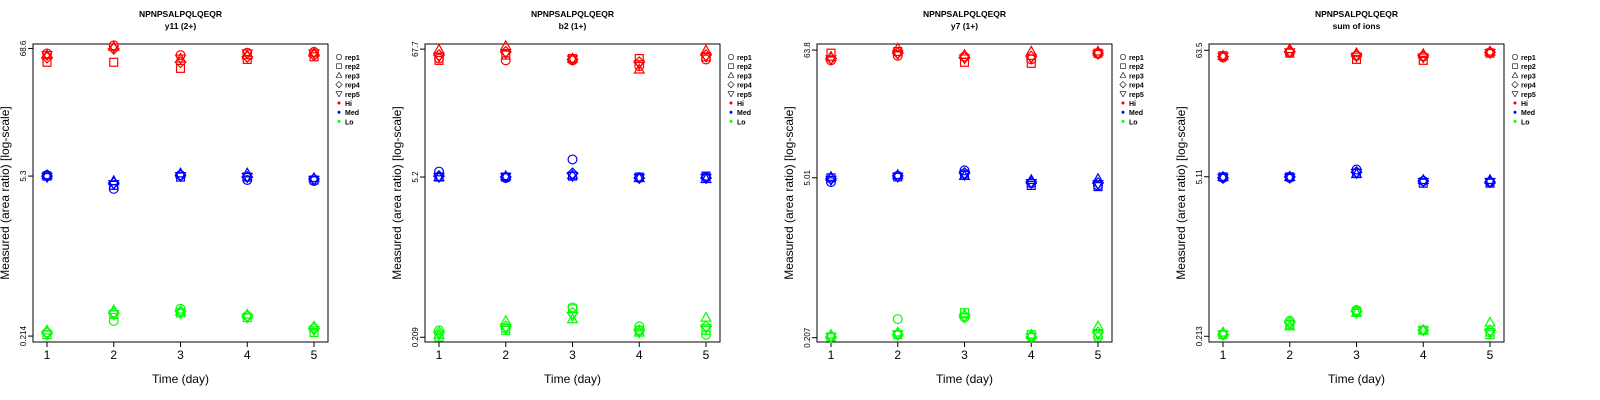 The width and height of the screenshot is (1600, 400). What do you see at coordinates (1123, 74) in the screenshot?
I see `legend-marker-rep3` at bounding box center [1123, 74].